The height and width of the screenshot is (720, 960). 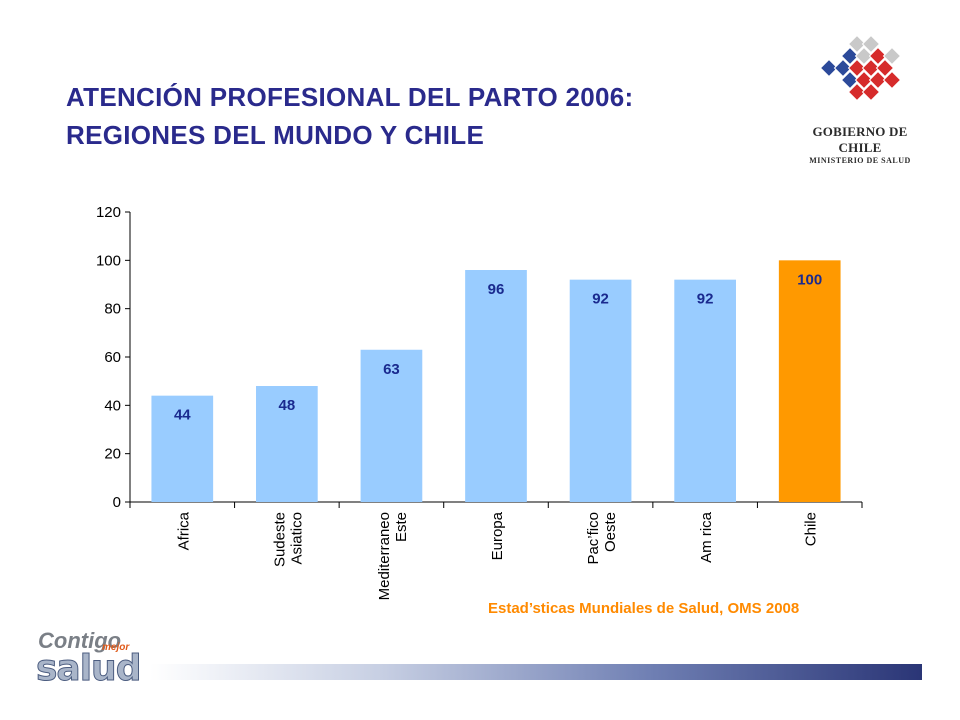 I want to click on category-label-6-0: Chile, so click(x=811, y=529).